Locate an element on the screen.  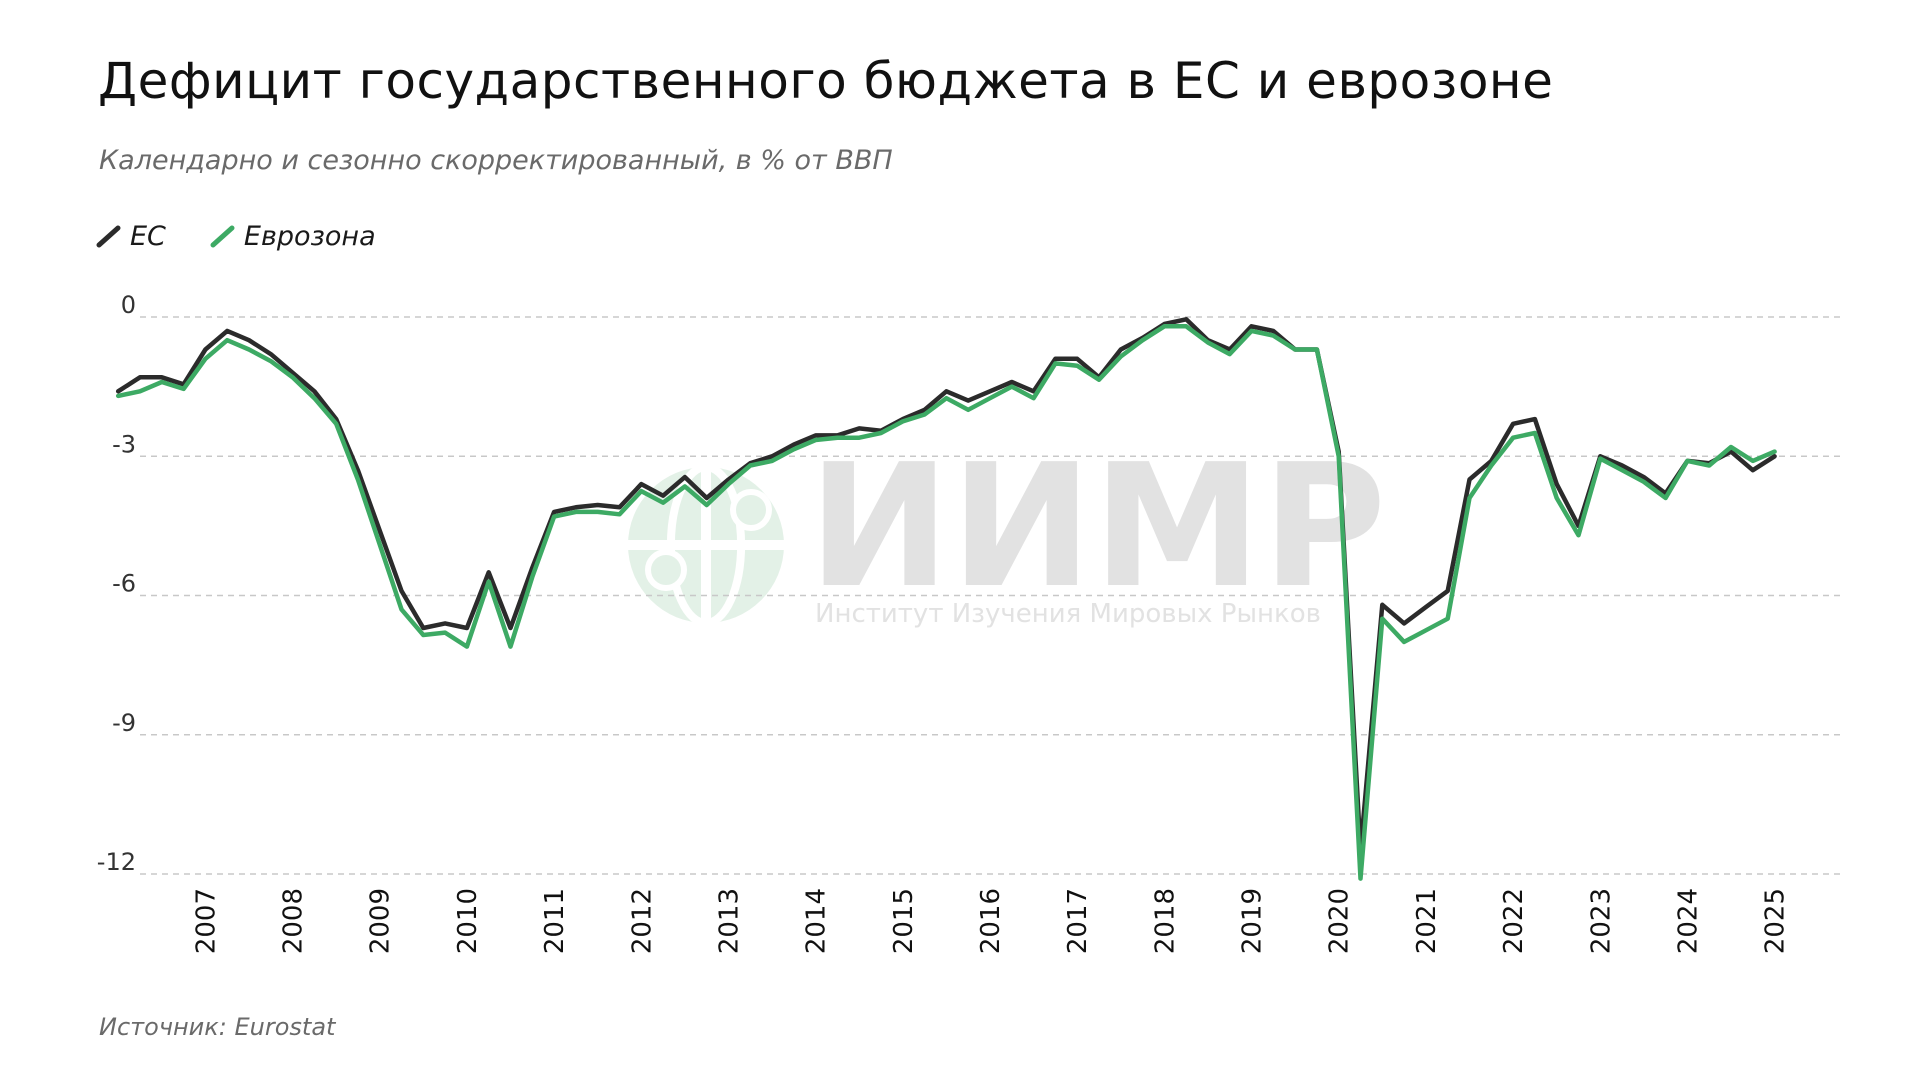
watermark-name: ИИМР is located at coordinates (1097, 527).